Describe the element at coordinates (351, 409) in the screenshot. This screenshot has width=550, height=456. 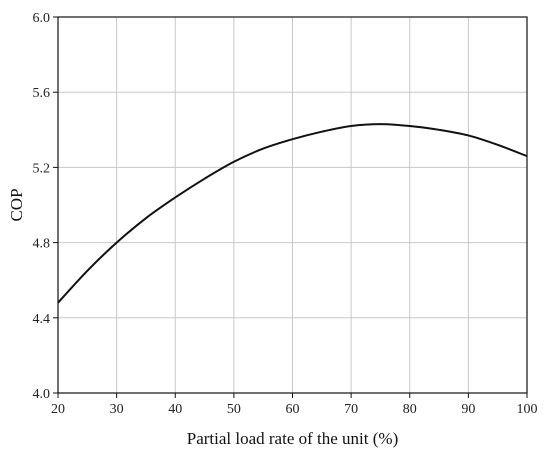
I see `x-tick-label: 70` at that location.